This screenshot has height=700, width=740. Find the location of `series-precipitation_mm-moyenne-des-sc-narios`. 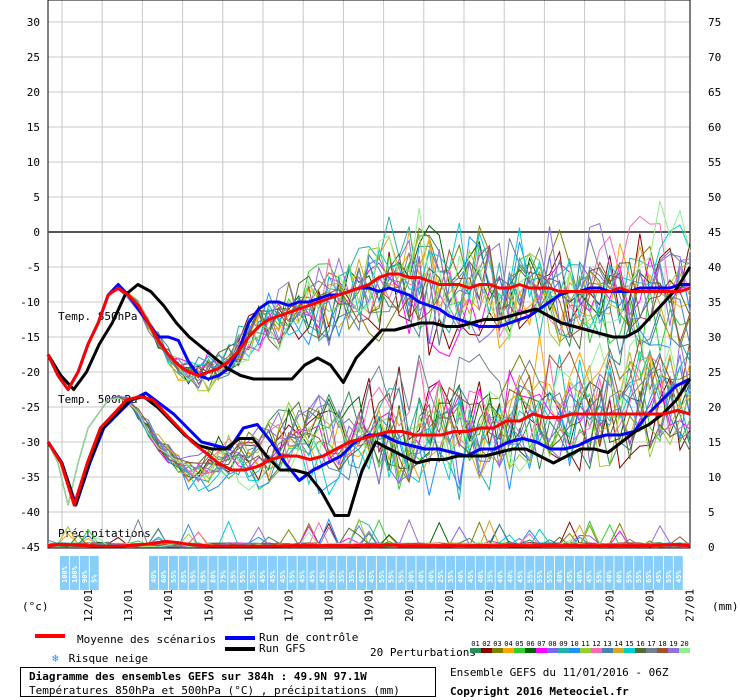

series-precipitation_mm-moyenne-des-sc-narios is located at coordinates (369, 543).